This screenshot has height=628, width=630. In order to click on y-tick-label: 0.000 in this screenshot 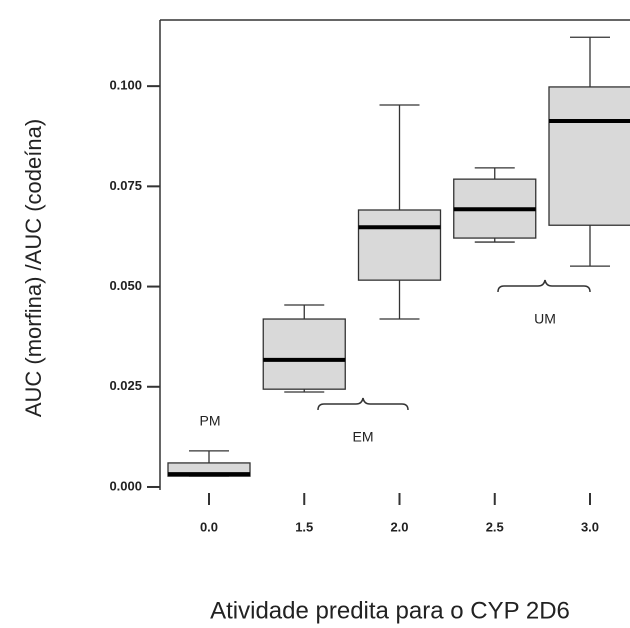, I will do `click(125, 485)`.